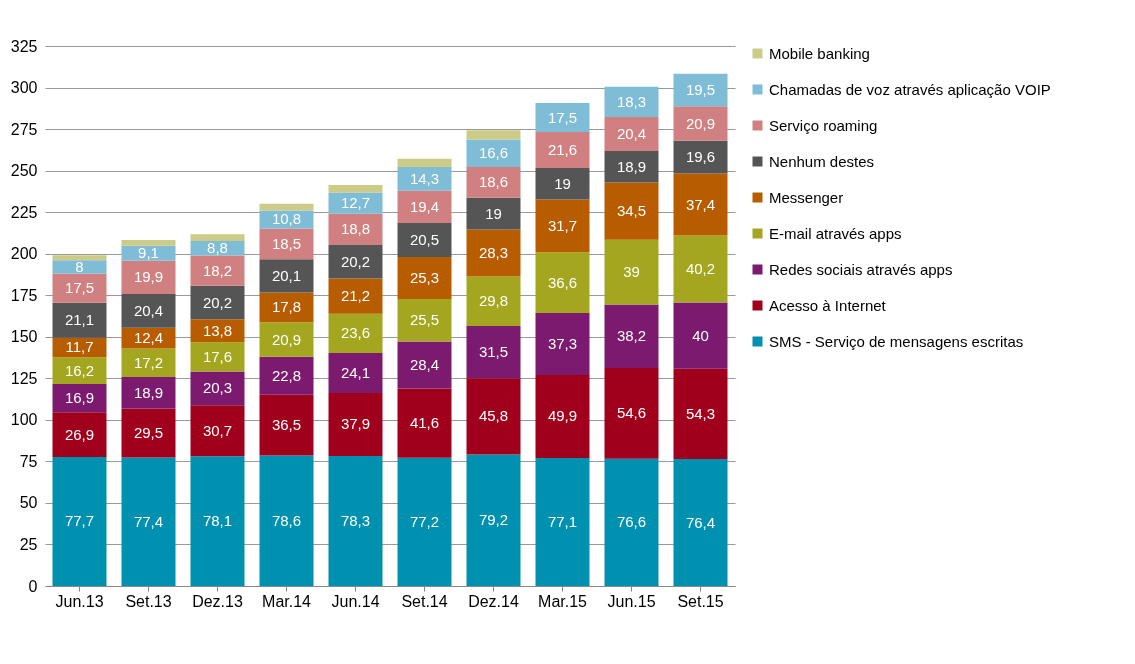 The width and height of the screenshot is (1135, 664). I want to click on y-tick-label: 0, so click(33, 586).